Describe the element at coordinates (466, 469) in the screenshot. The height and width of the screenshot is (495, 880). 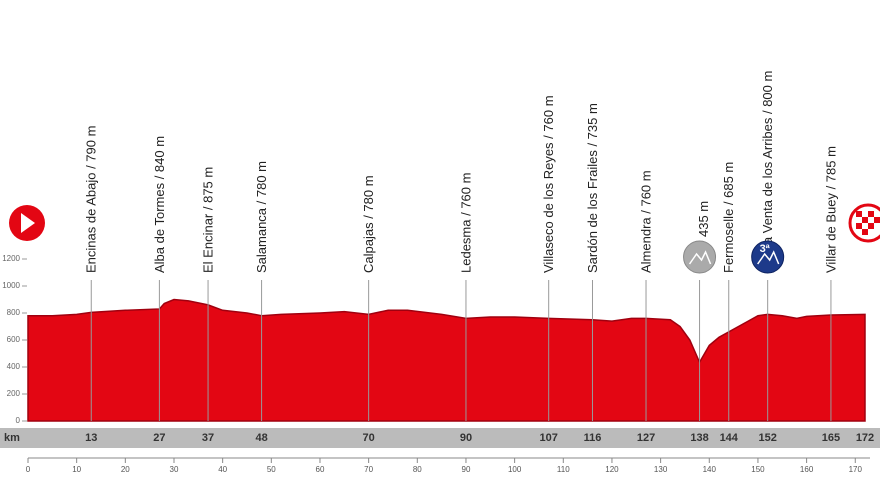
I see `x-tick-label: 90` at that location.